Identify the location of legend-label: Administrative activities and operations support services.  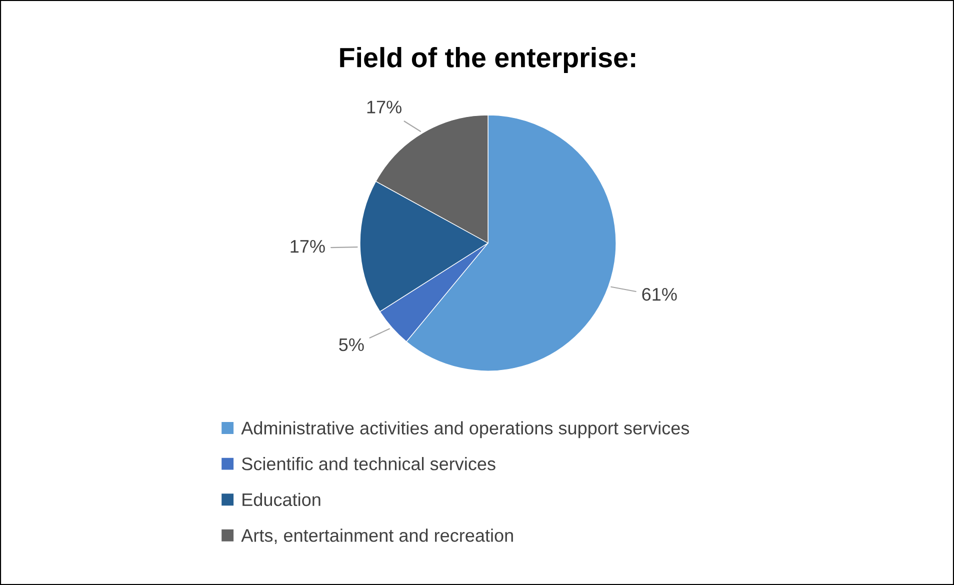
(465, 429).